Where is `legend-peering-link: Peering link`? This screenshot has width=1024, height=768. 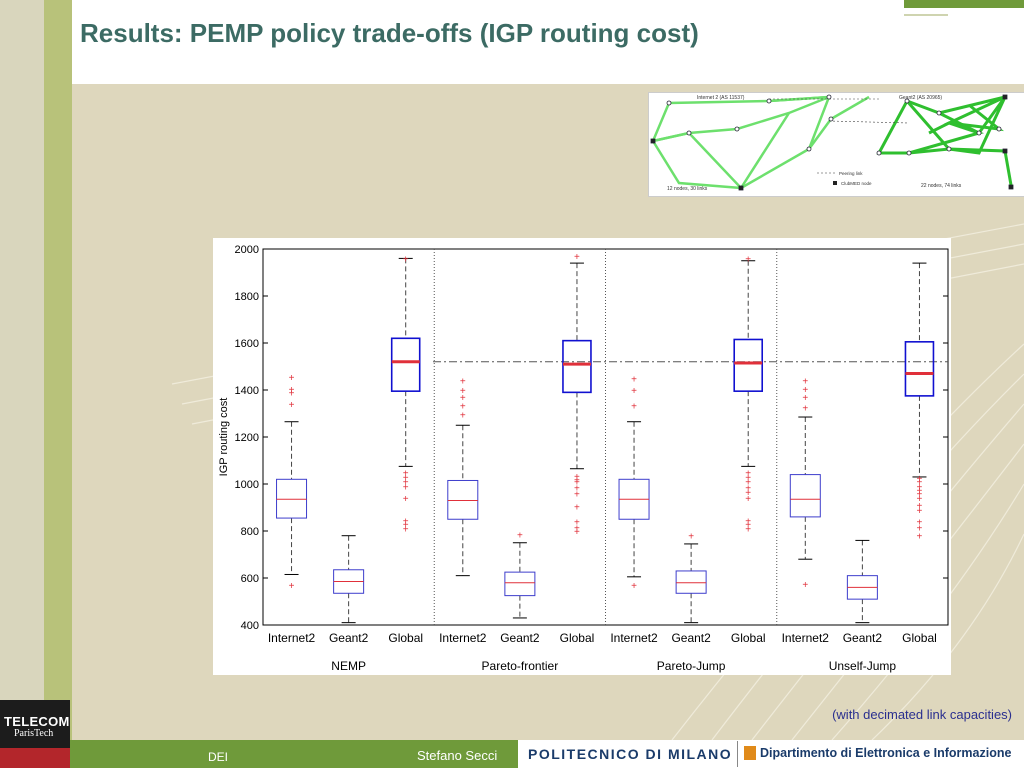 legend-peering-link: Peering link is located at coordinates (851, 173).